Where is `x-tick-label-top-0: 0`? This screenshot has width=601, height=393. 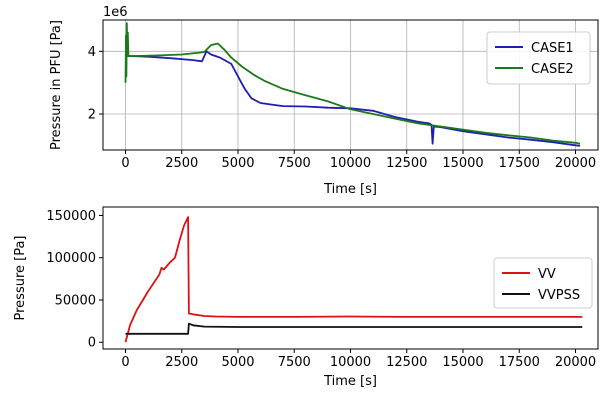 x-tick-label-top-0: 0 is located at coordinates (125, 163).